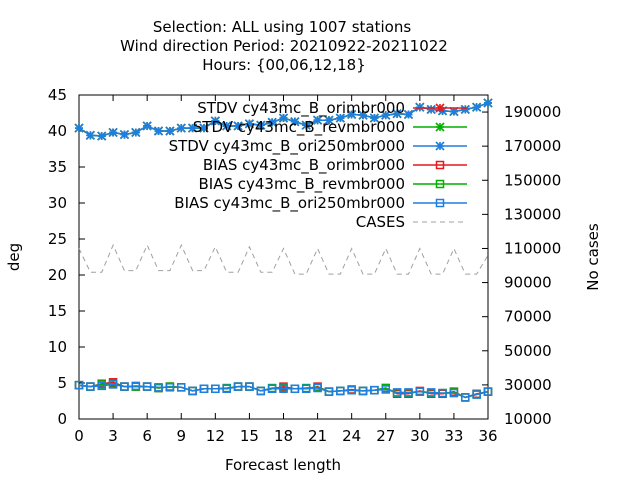 The height and width of the screenshot is (480, 640). What do you see at coordinates (528, 351) in the screenshot?
I see `y2-tick-label: 50000` at bounding box center [528, 351].